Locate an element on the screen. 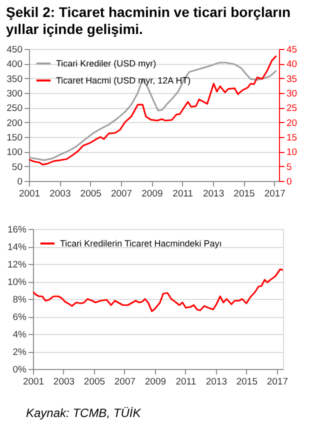  y2-tick-label: 20 is located at coordinates (292, 123).